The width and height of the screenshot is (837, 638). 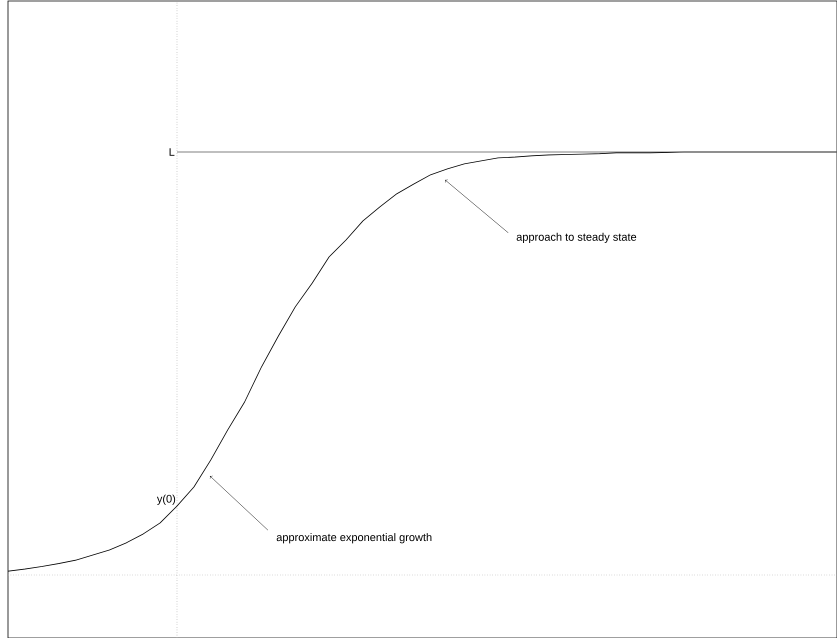 What do you see at coordinates (576, 237) in the screenshot?
I see `annotation: approach to steady state` at bounding box center [576, 237].